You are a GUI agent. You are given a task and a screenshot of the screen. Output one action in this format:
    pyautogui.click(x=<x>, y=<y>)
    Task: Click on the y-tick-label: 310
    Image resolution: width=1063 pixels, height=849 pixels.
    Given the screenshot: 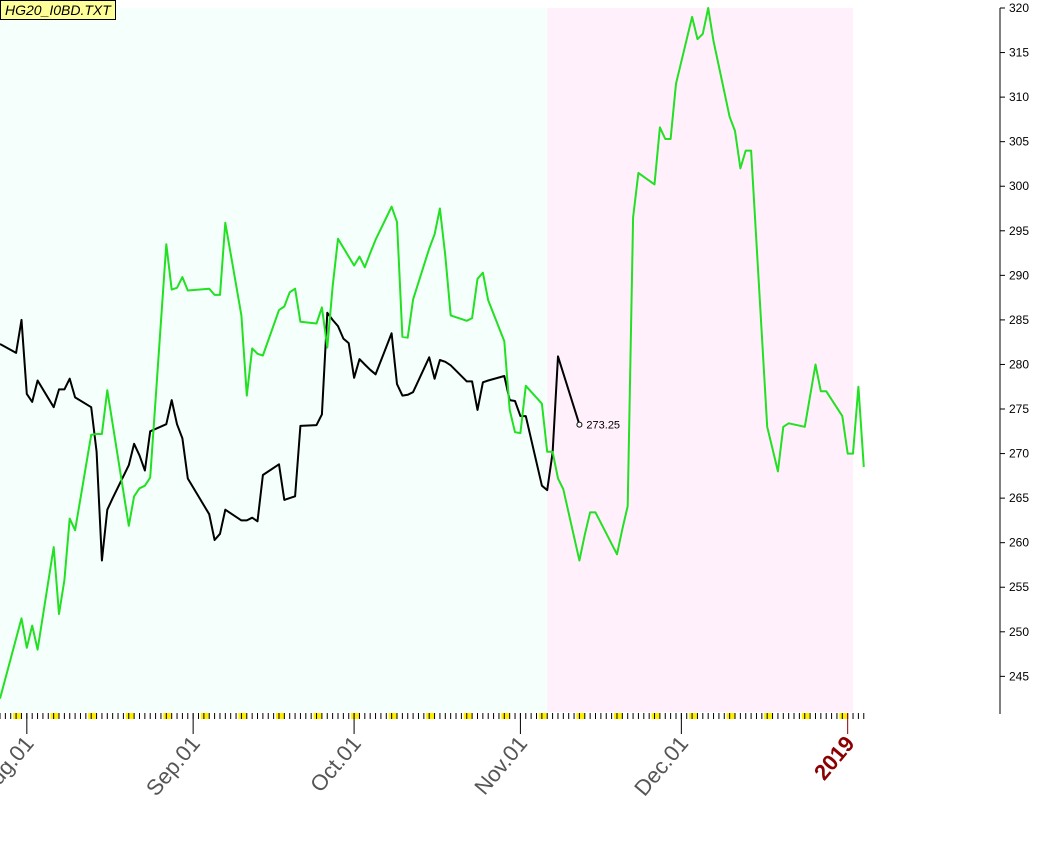 What is the action you would take?
    pyautogui.click(x=1019, y=97)
    